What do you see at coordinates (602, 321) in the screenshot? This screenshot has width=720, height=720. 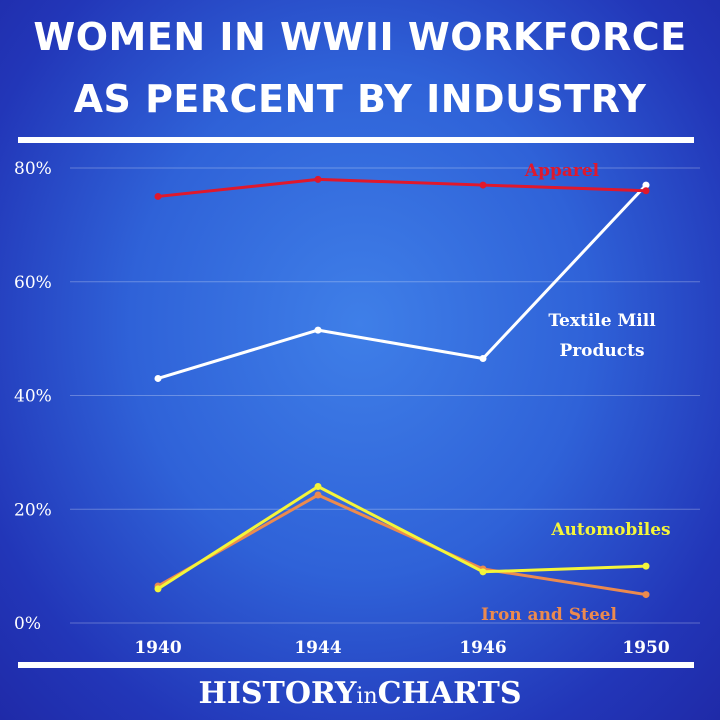 I see `series-label-textile-mill-products: Textile Mill` at bounding box center [602, 321].